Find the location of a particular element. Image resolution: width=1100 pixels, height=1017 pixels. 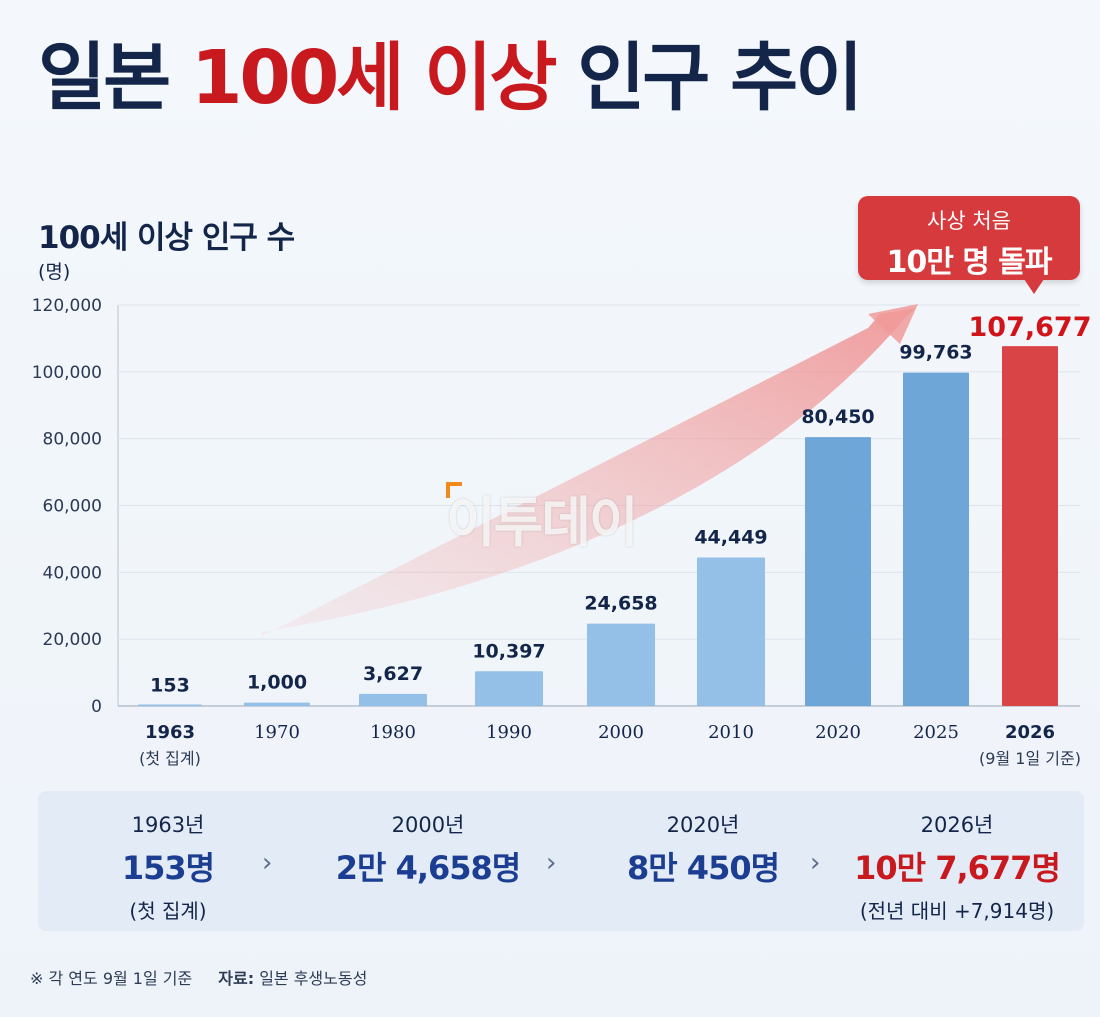

summary-year: 1963년 is located at coordinates (168, 825).